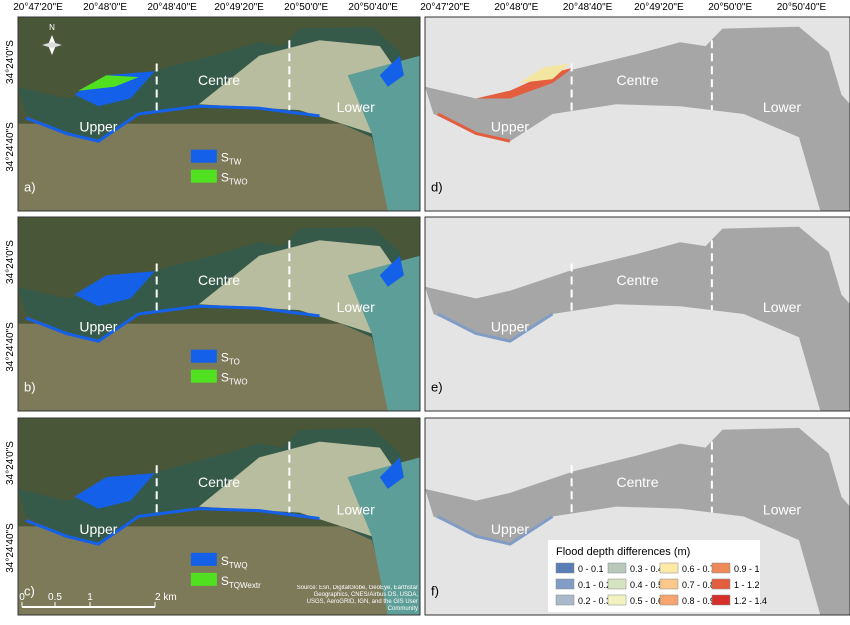 The image size is (850, 625). I want to click on flood-legend-label: 0.6 - 0.7, so click(698, 569).